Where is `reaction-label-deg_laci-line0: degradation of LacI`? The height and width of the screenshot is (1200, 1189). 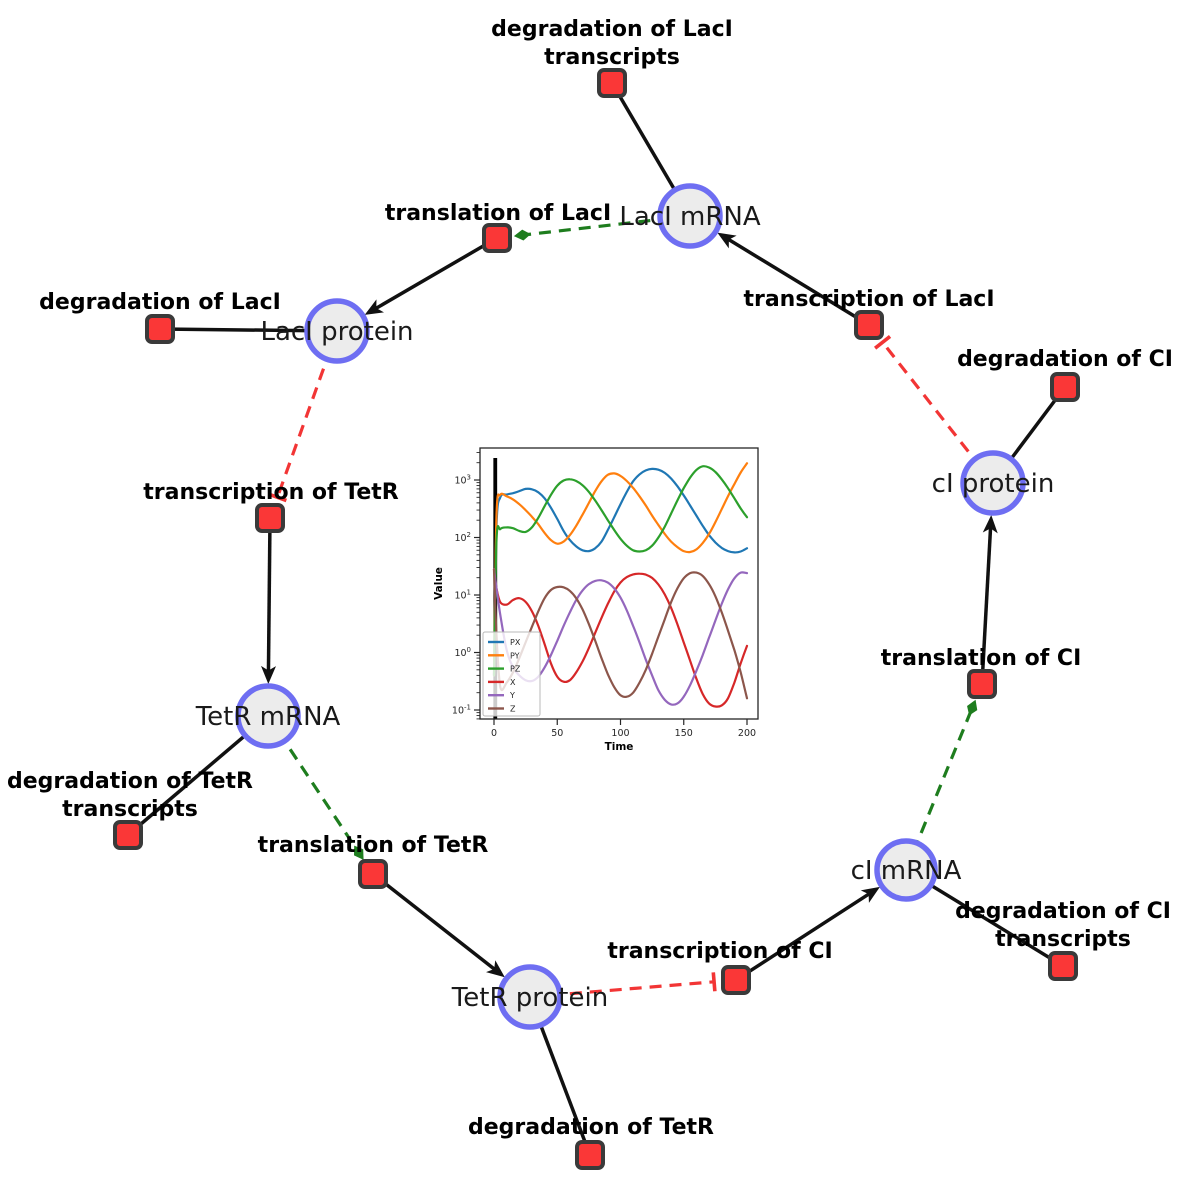 reaction-label-deg_laci-line0: degradation of LacI is located at coordinates (160, 302).